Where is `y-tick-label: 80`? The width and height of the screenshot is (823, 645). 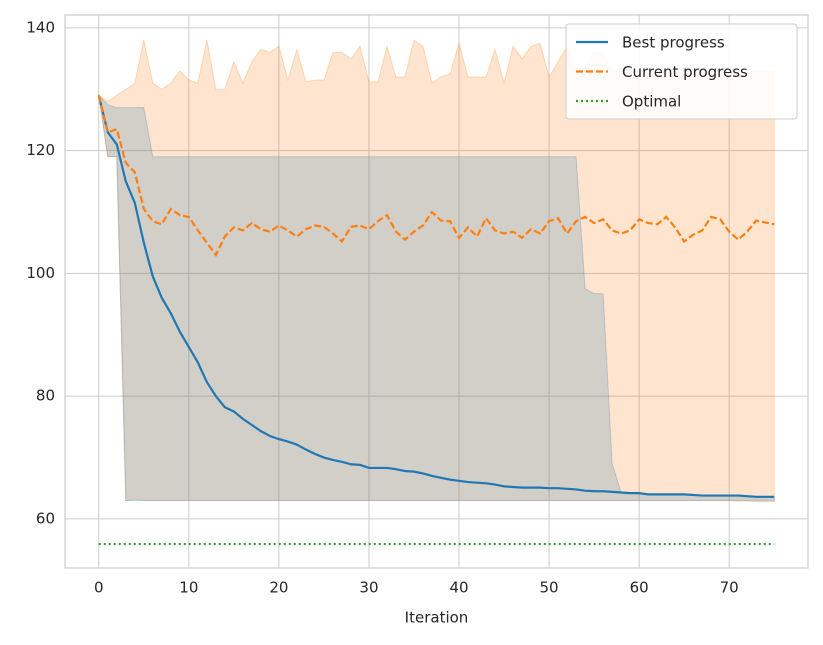 y-tick-label: 80 is located at coordinates (45, 396).